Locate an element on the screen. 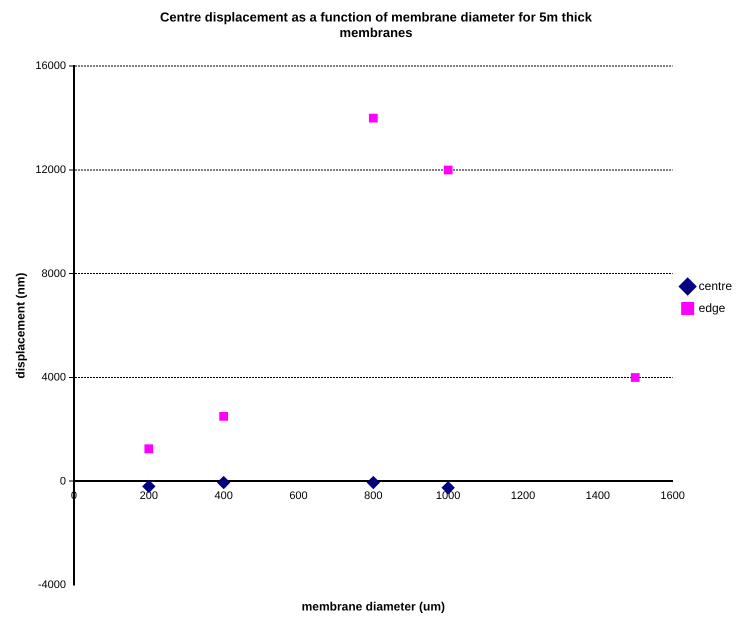  y-tick-label: 8000 is located at coordinates (54, 274).